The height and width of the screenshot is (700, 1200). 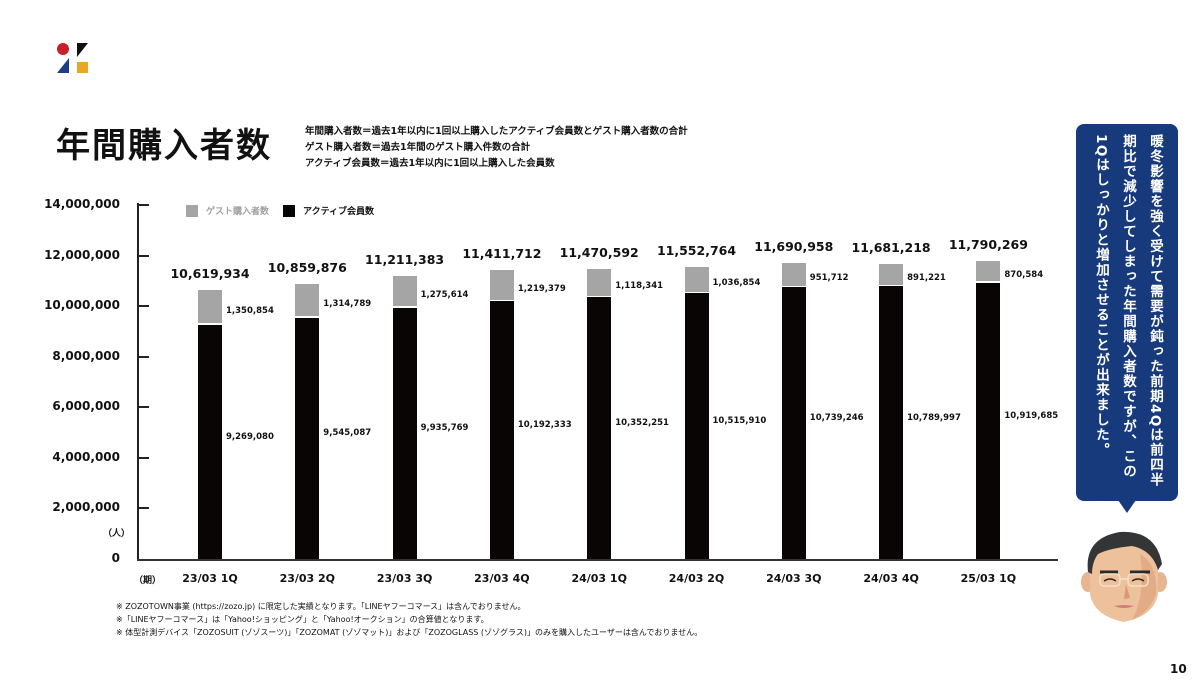 I want to click on x-tick-label: 24/03 4Q, so click(x=891, y=578).